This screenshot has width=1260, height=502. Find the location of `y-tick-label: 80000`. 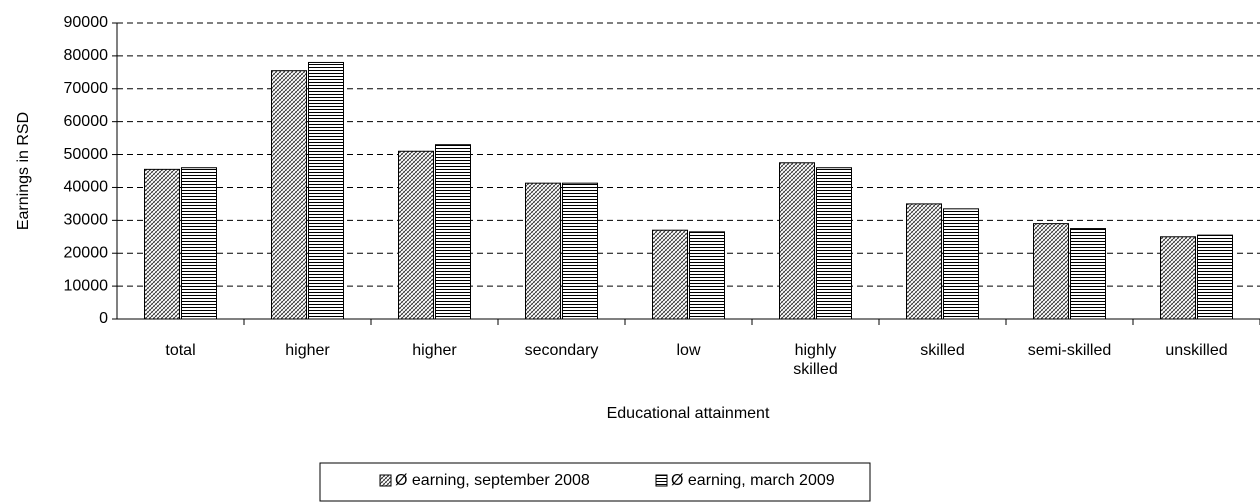

y-tick-label: 80000 is located at coordinates (86, 55).